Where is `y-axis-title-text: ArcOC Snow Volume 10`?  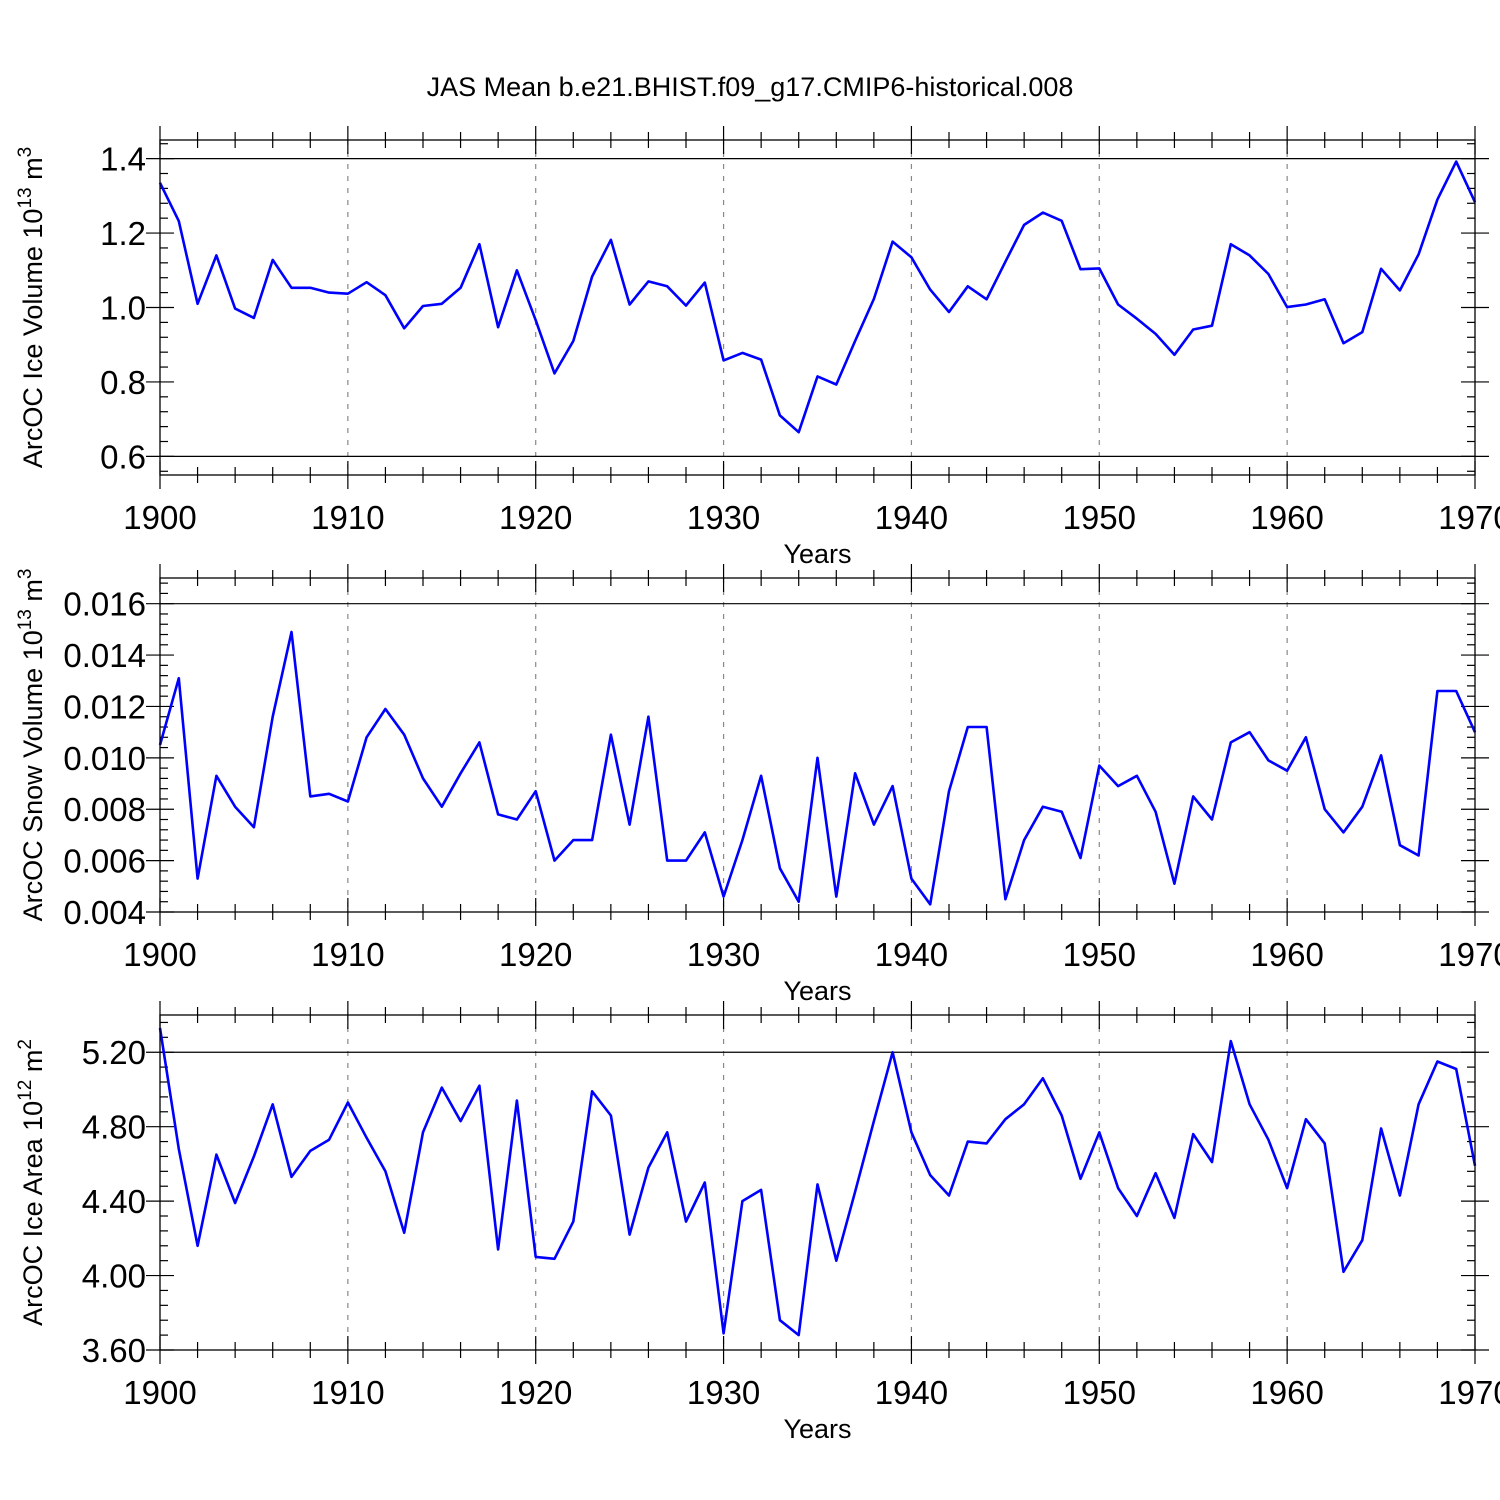
y-axis-title-text: ArcOC Snow Volume 10 is located at coordinates (33, 775).